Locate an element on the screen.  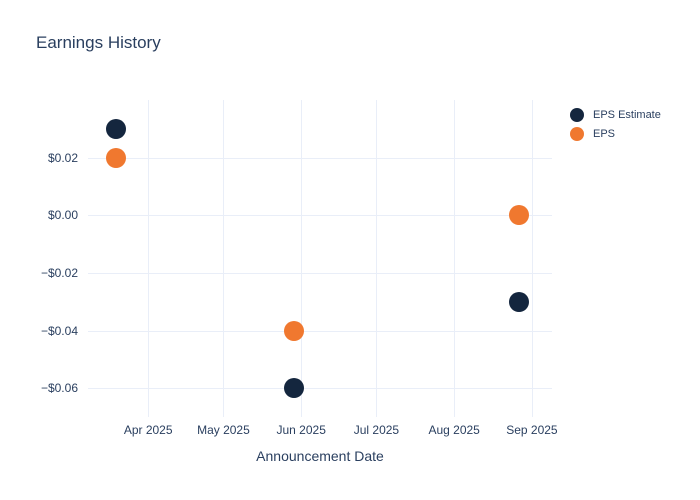
legend-item-eps: EPS is located at coordinates (615, 133).